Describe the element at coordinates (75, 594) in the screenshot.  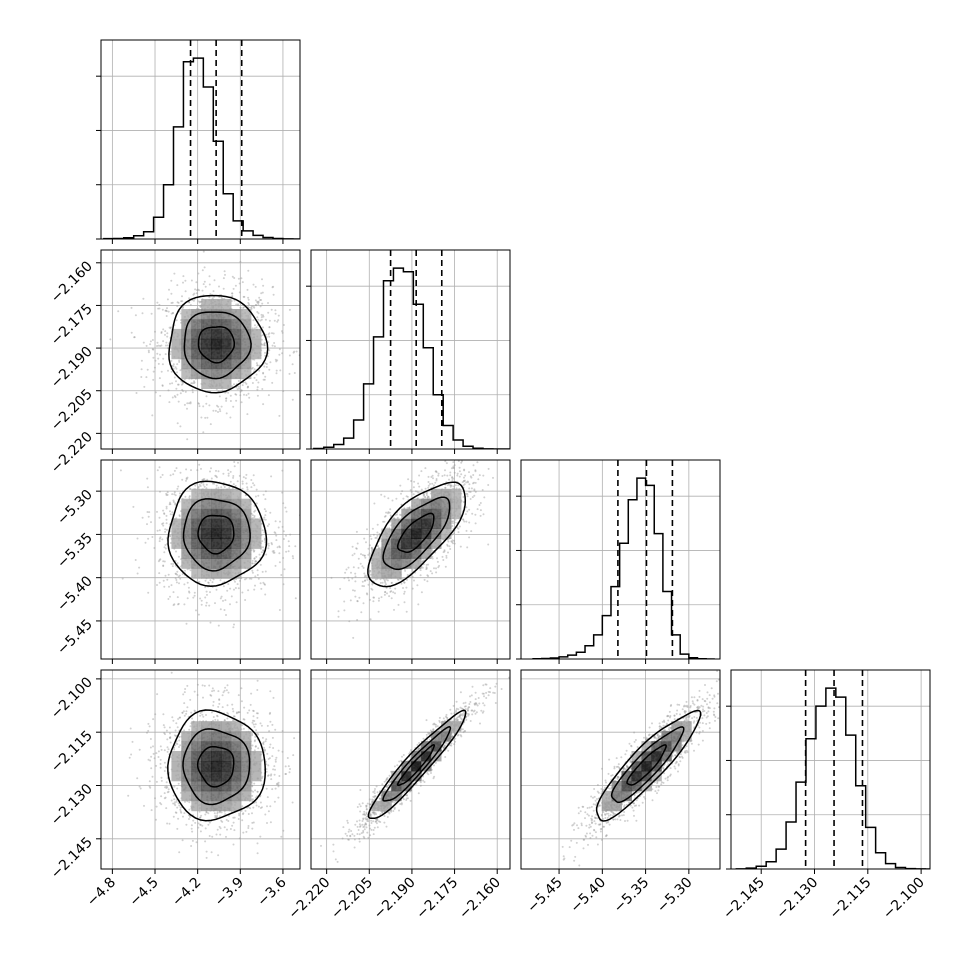
I see `y-tick-label: −5.40` at that location.